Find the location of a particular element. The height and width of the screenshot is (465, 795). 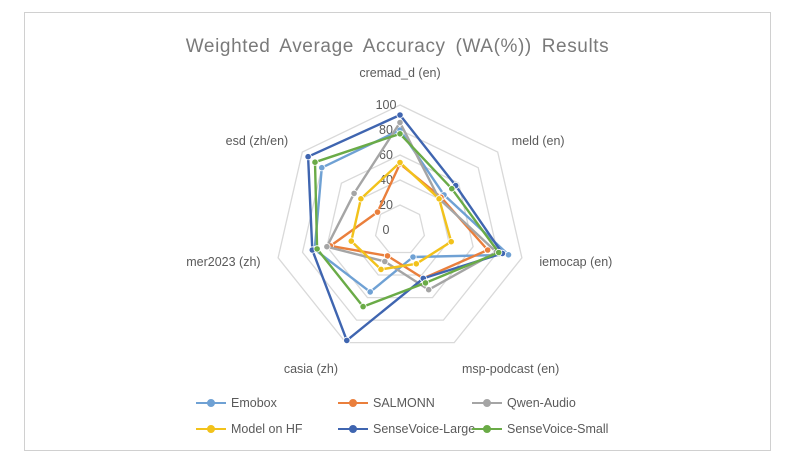

series-sensevoice-small is located at coordinates (407, 220).